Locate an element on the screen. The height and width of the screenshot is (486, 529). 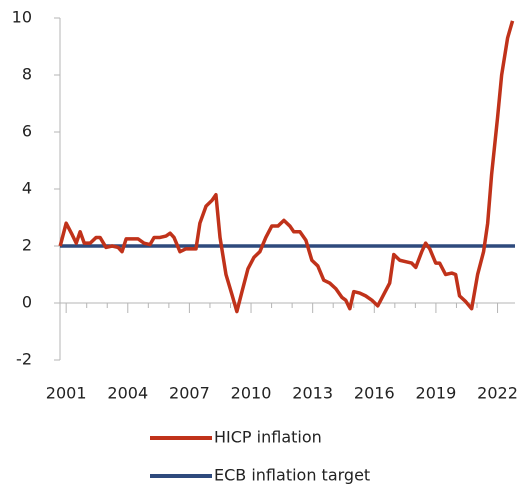
x-tick-label: 2001 is located at coordinates (66, 393).